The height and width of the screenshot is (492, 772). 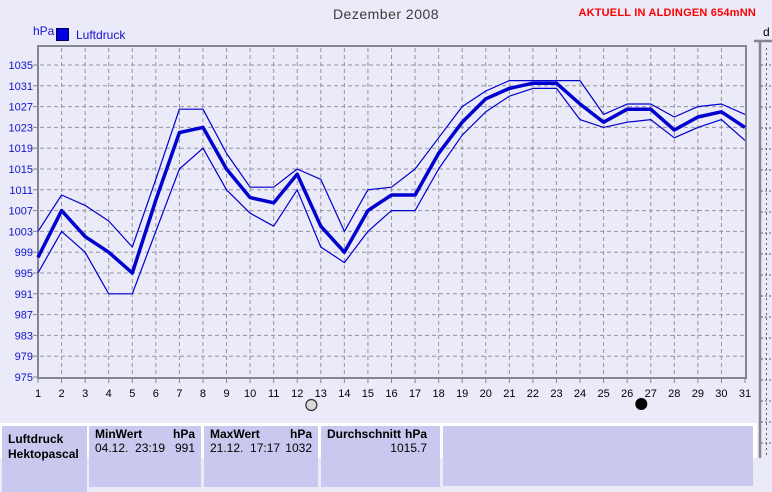 I want to click on min-unit: hPa, so click(x=183, y=434).